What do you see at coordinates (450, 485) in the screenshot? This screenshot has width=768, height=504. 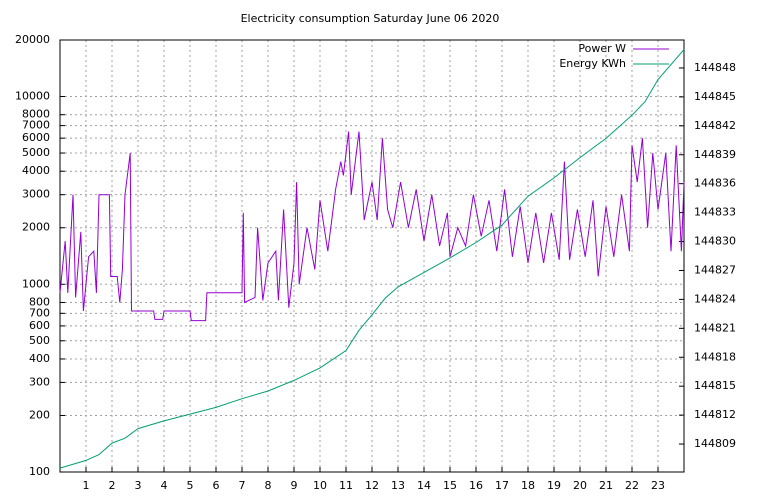 I see `x-tick-label: 15` at bounding box center [450, 485].